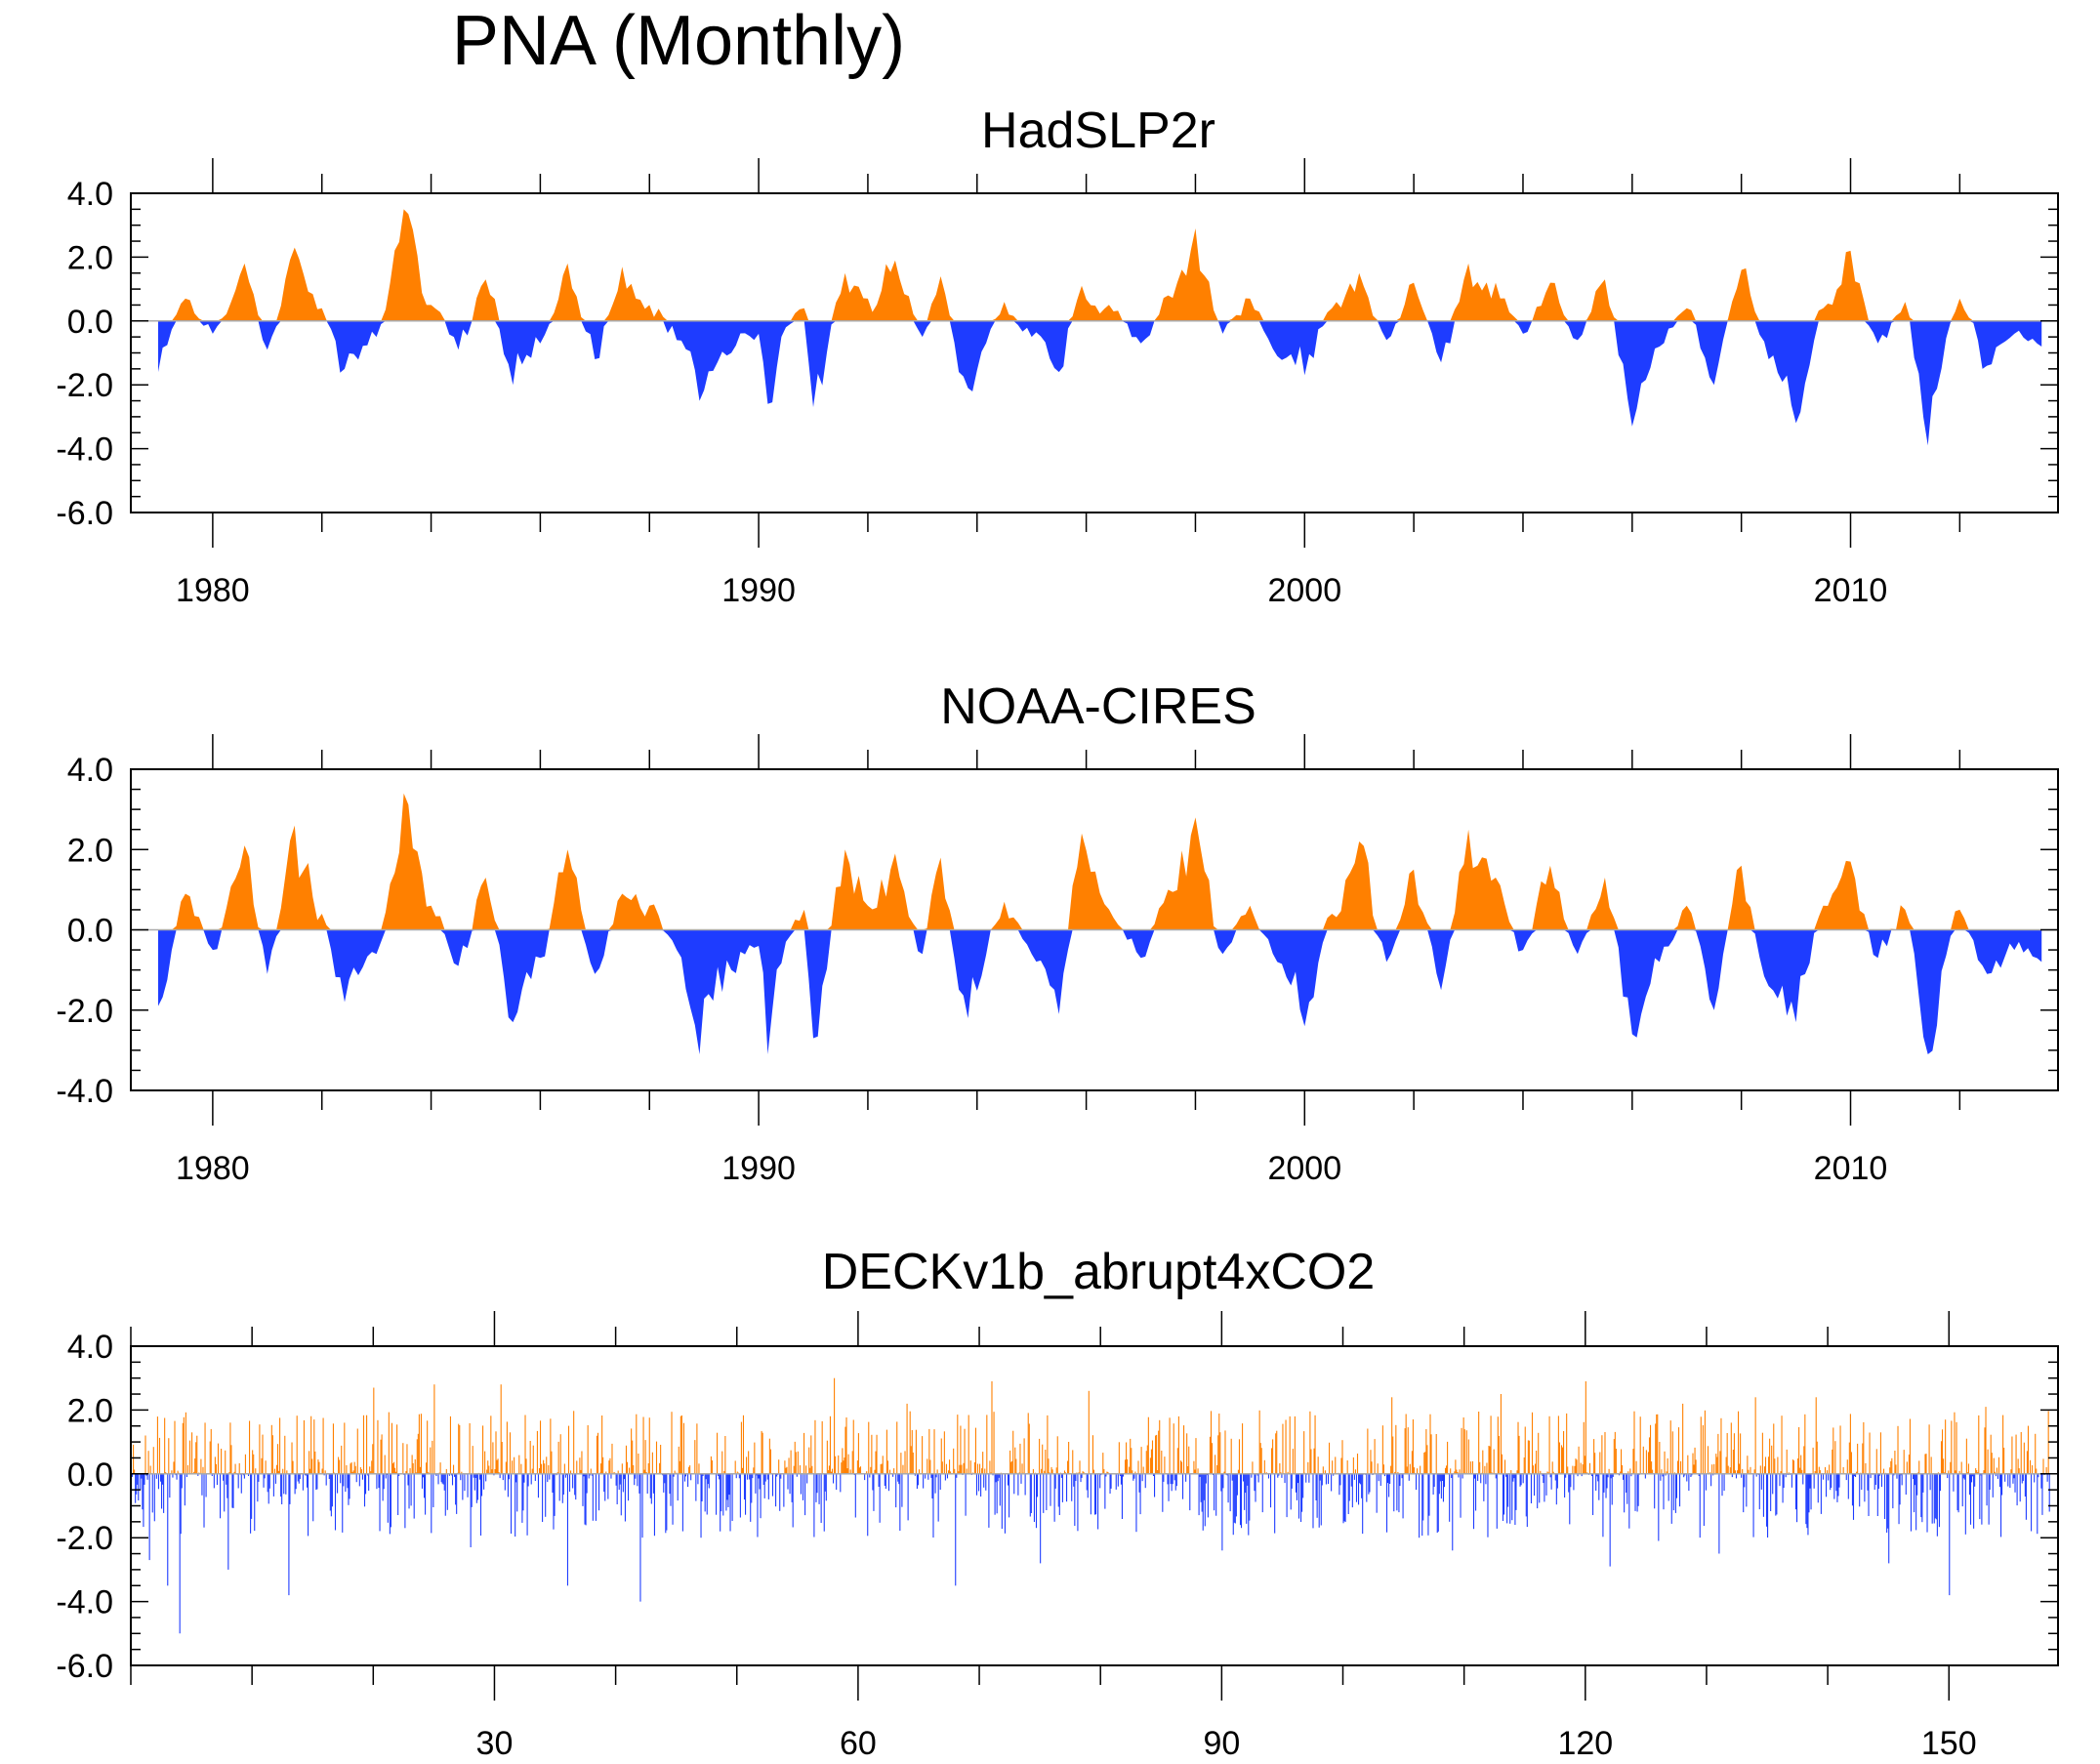 The width and height of the screenshot is (2100, 1764). What do you see at coordinates (1585, 1743) in the screenshot?
I see `x-tick-label: 120` at bounding box center [1585, 1743].